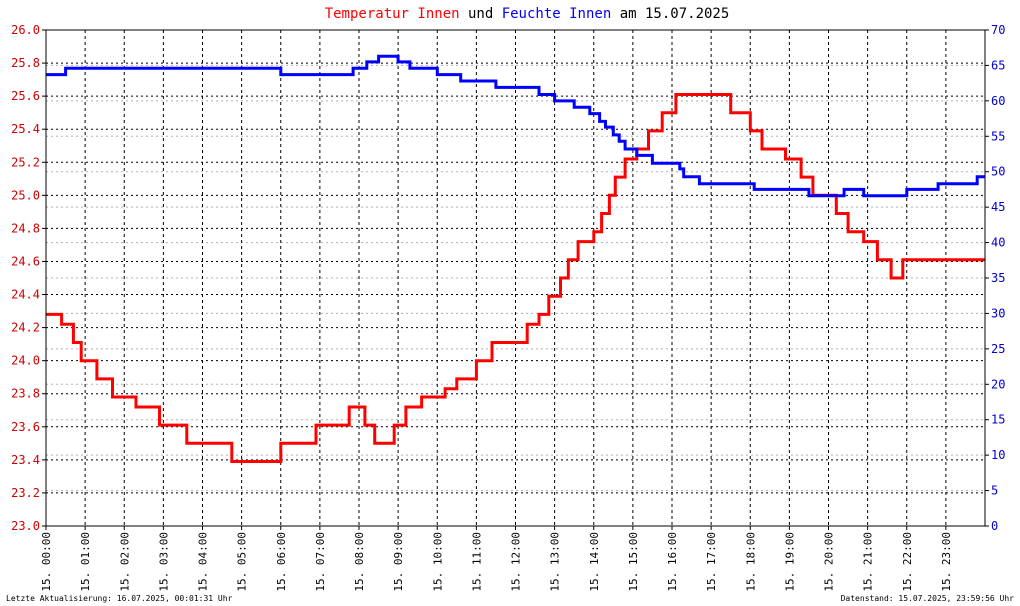 Image resolution: width=1020 pixels, height=606 pixels. Describe the element at coordinates (557, 14) in the screenshot. I see `title-humidity: Feuchte Innen` at that location.